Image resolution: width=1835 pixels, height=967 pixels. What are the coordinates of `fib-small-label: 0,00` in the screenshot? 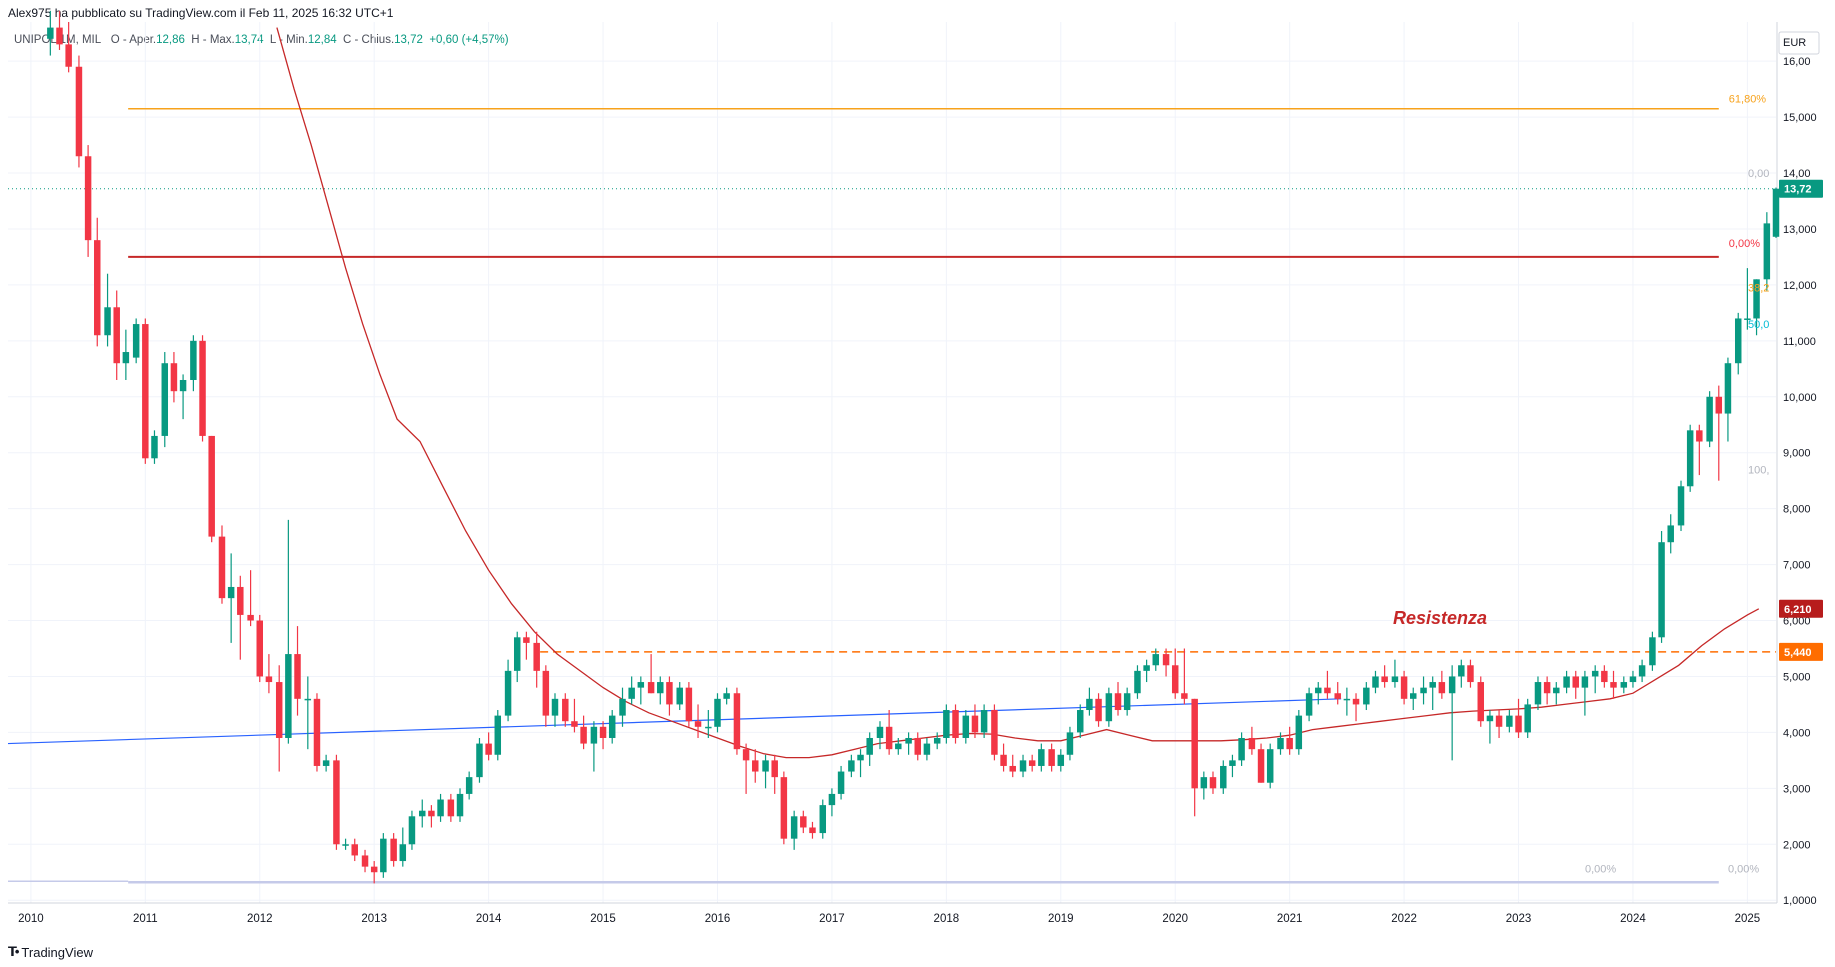 It's located at (1758, 174).